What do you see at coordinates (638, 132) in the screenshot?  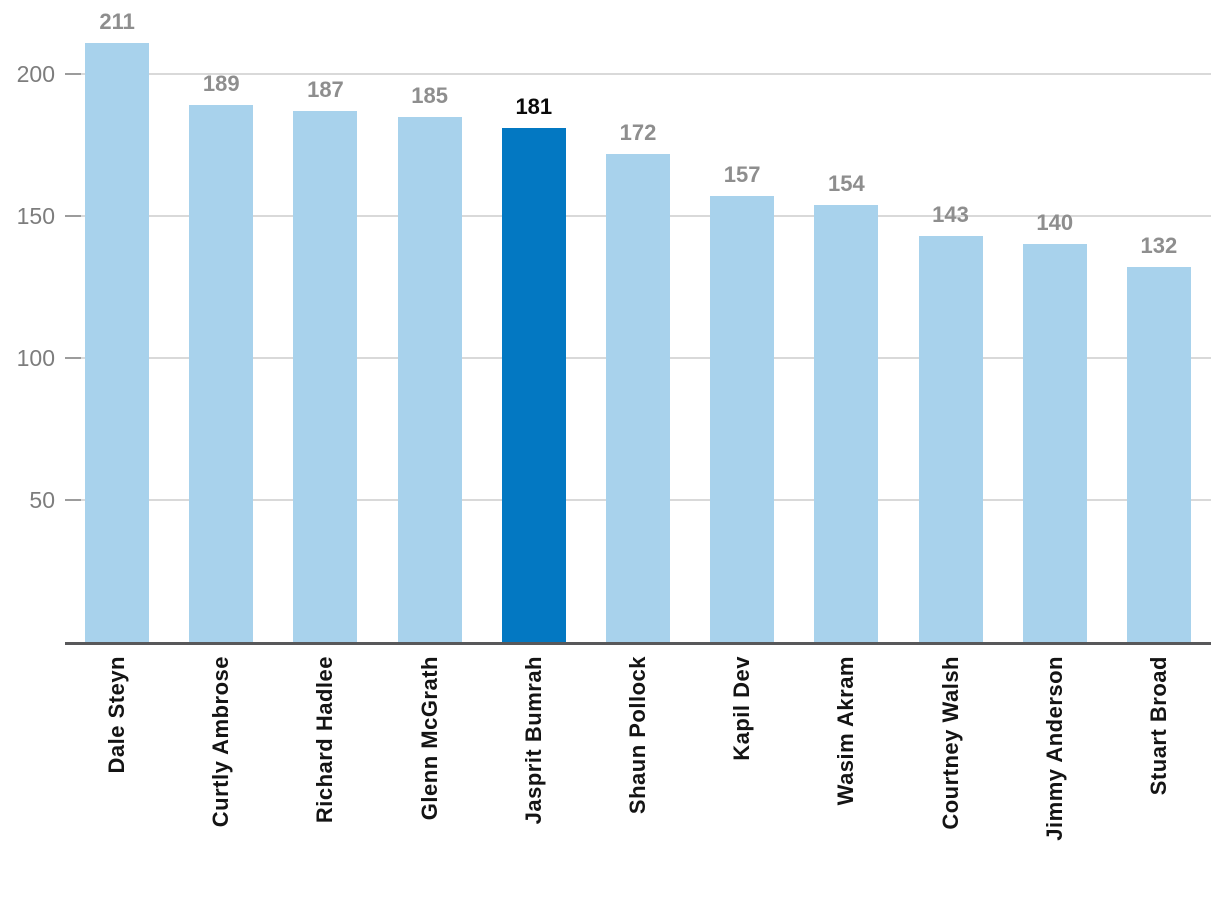 I see `bar-value-label: 172` at bounding box center [638, 132].